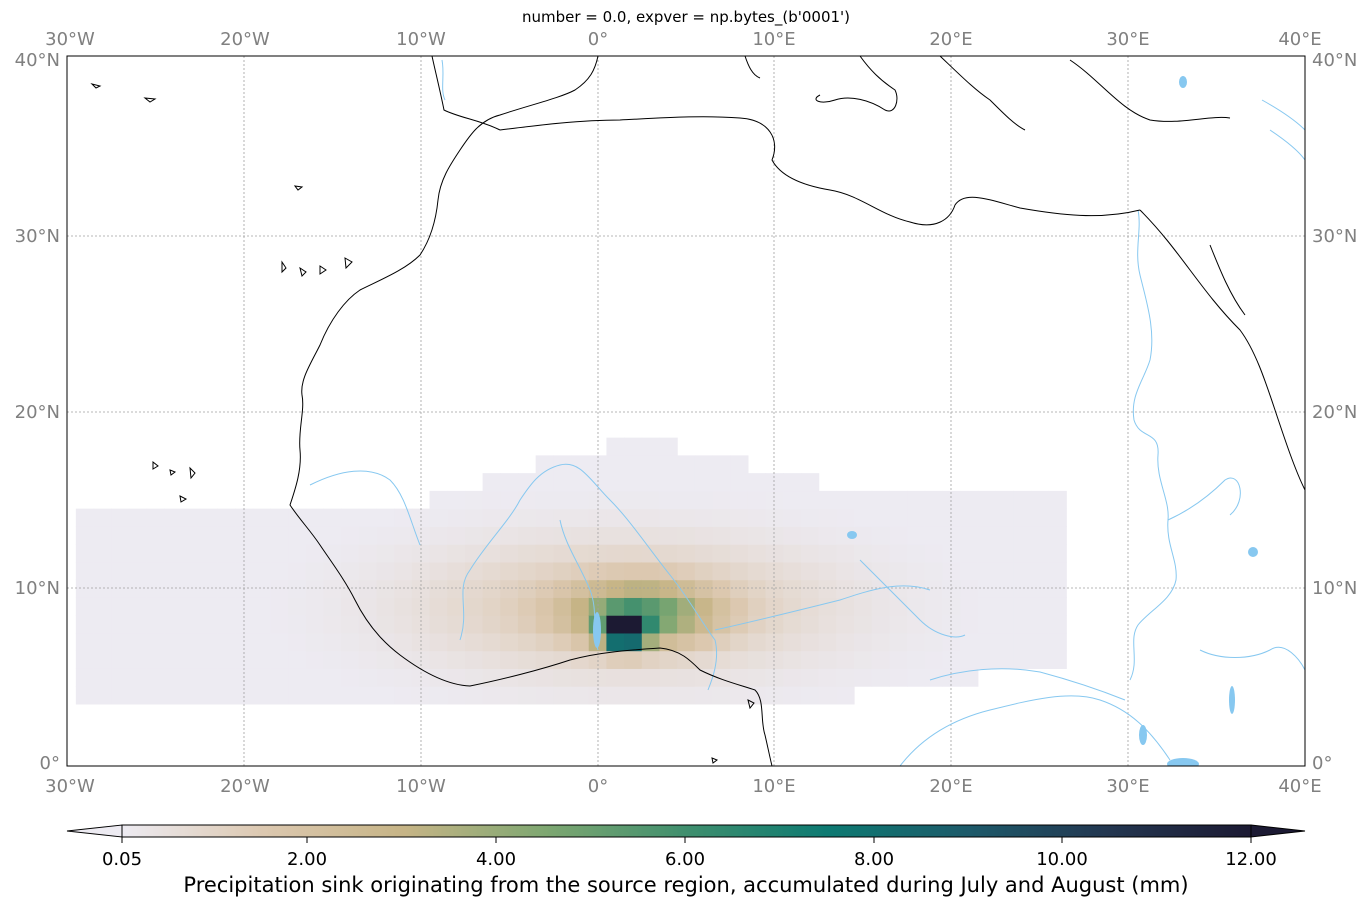 The height and width of the screenshot is (907, 1371). Describe the element at coordinates (307, 859) in the screenshot. I see `colorbar-tick-label-1: 2.00` at that location.